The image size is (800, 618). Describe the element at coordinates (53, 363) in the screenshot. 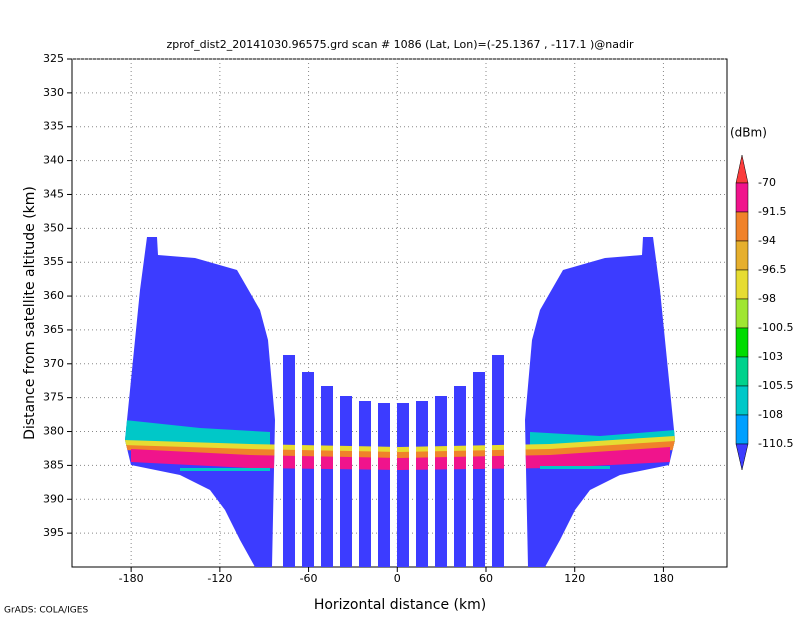

I see `y-tick-label: 370` at that location.